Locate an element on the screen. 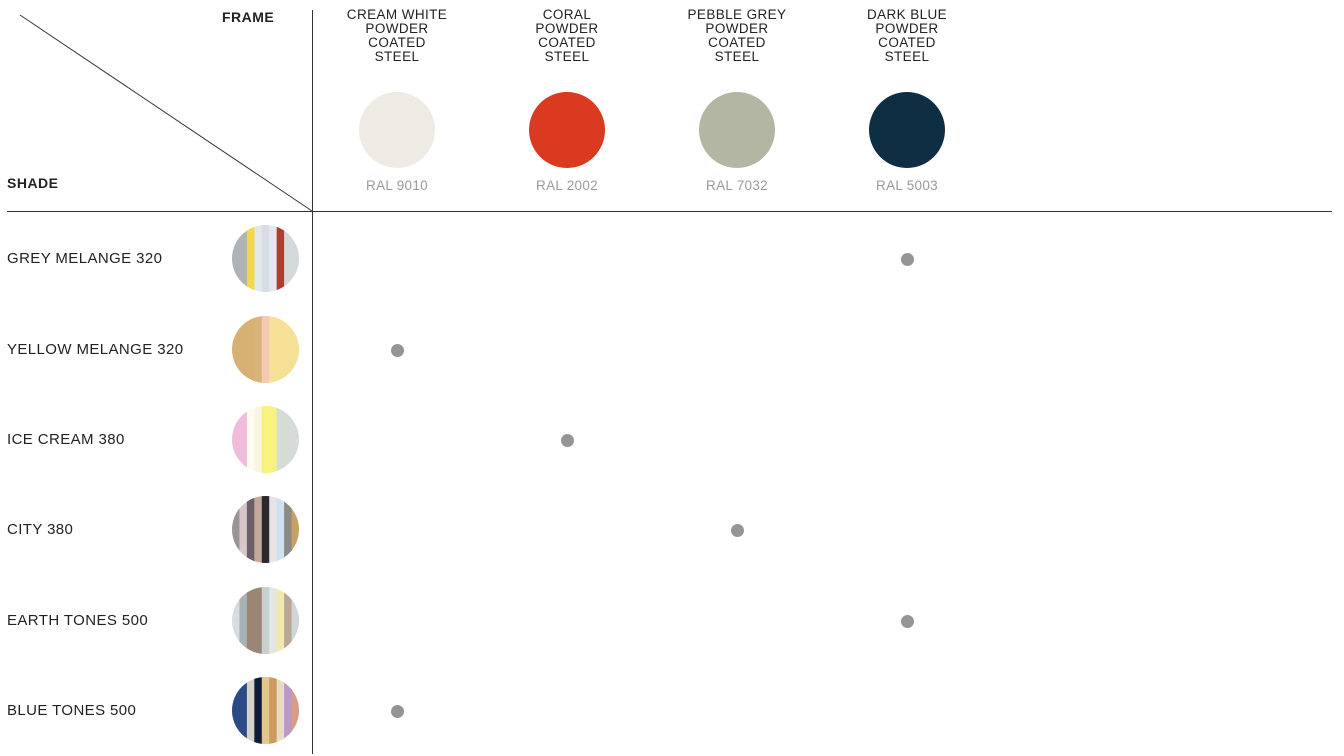  shade-name: ICE CREAM 380 is located at coordinates (66, 439).